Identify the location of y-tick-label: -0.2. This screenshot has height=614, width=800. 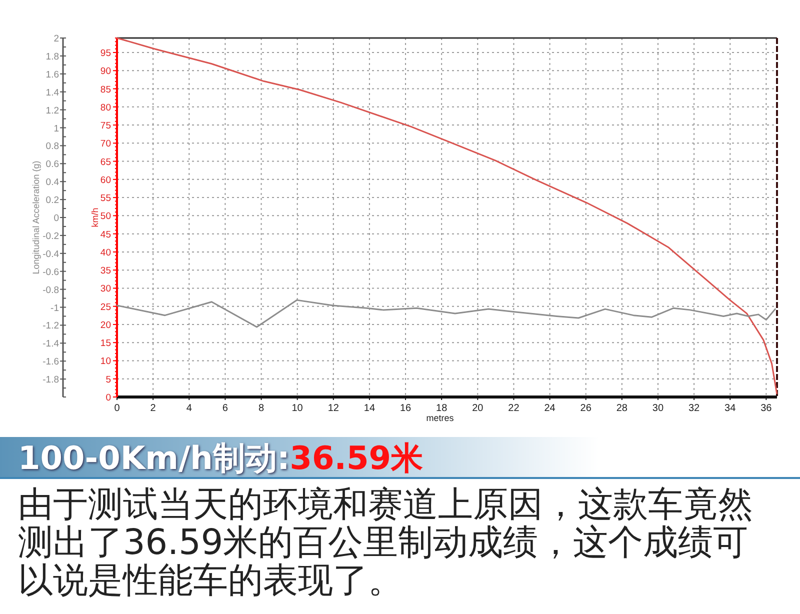
(50, 236).